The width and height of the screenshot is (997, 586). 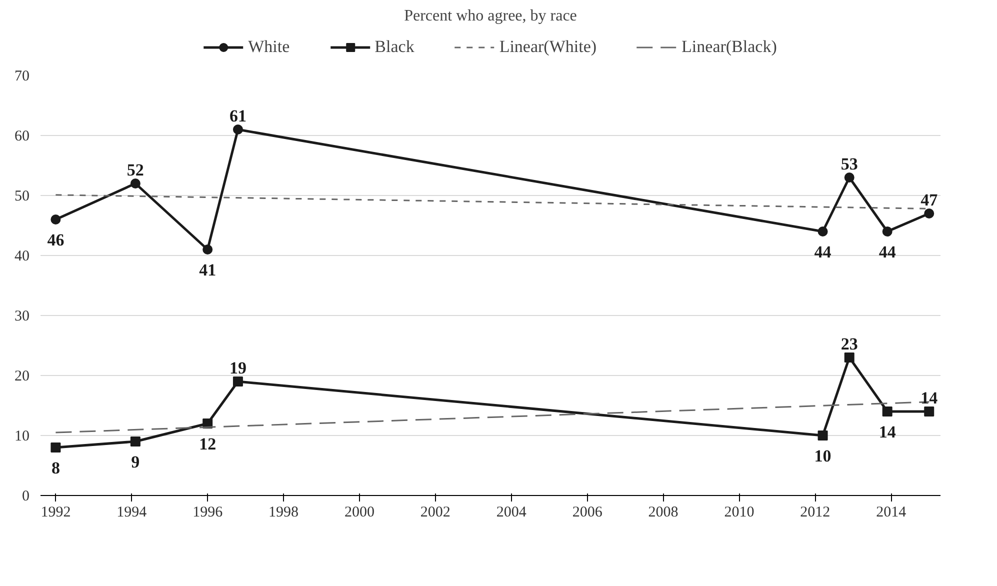 I want to click on legend-label: Black, so click(x=394, y=47).